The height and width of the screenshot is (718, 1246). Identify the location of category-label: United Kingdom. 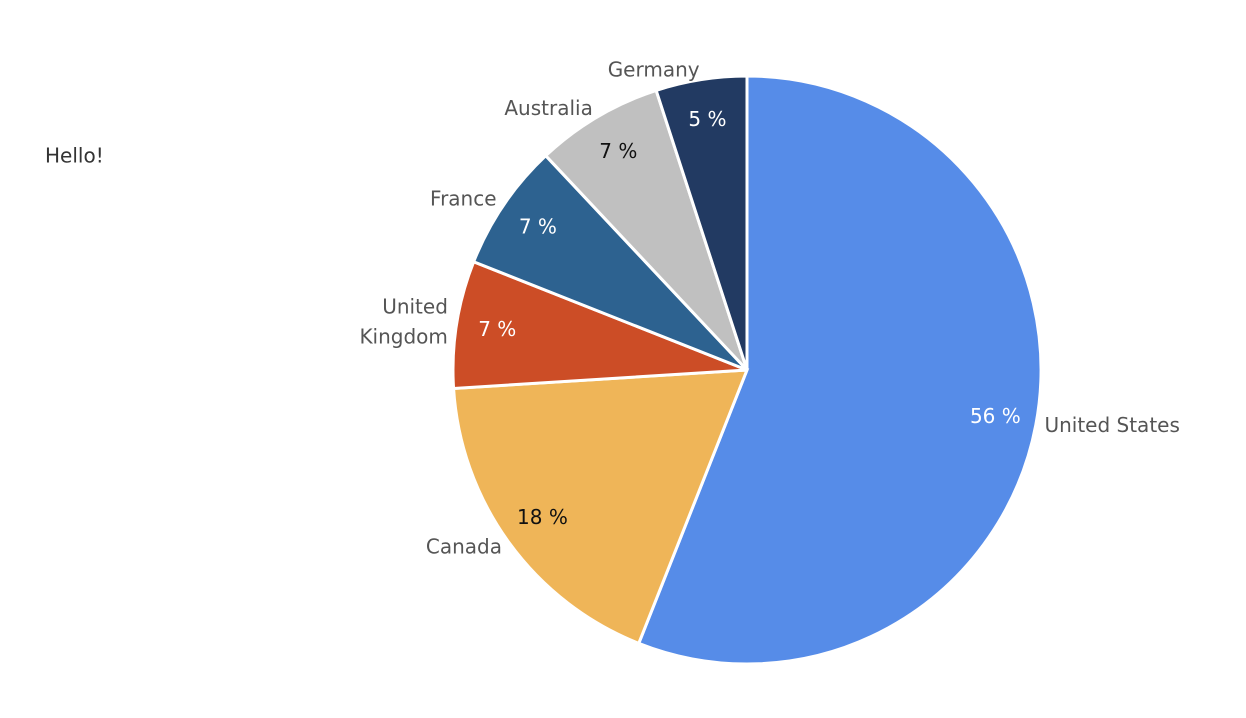
(403, 321).